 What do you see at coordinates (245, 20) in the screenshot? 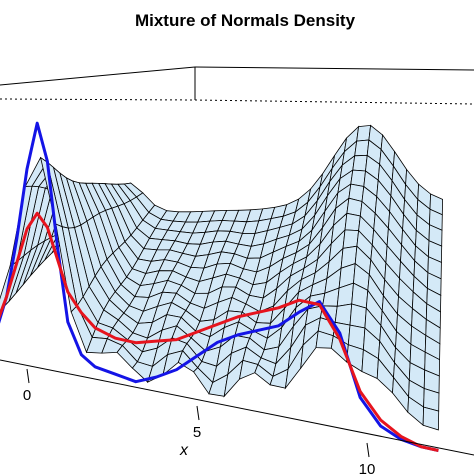
I see `chart-title: Mixture of Normals Density` at bounding box center [245, 20].